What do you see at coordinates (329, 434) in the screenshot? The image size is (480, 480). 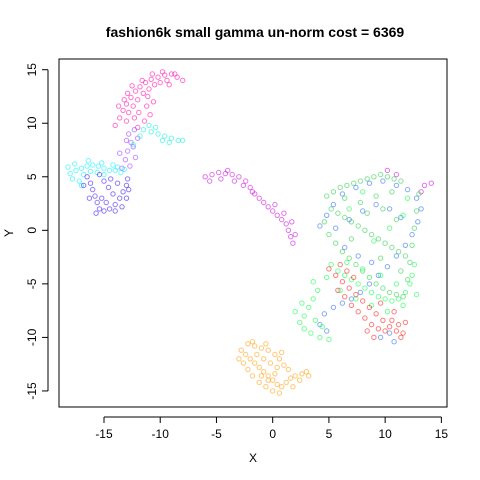 I see `x-tick-label: 5` at bounding box center [329, 434].